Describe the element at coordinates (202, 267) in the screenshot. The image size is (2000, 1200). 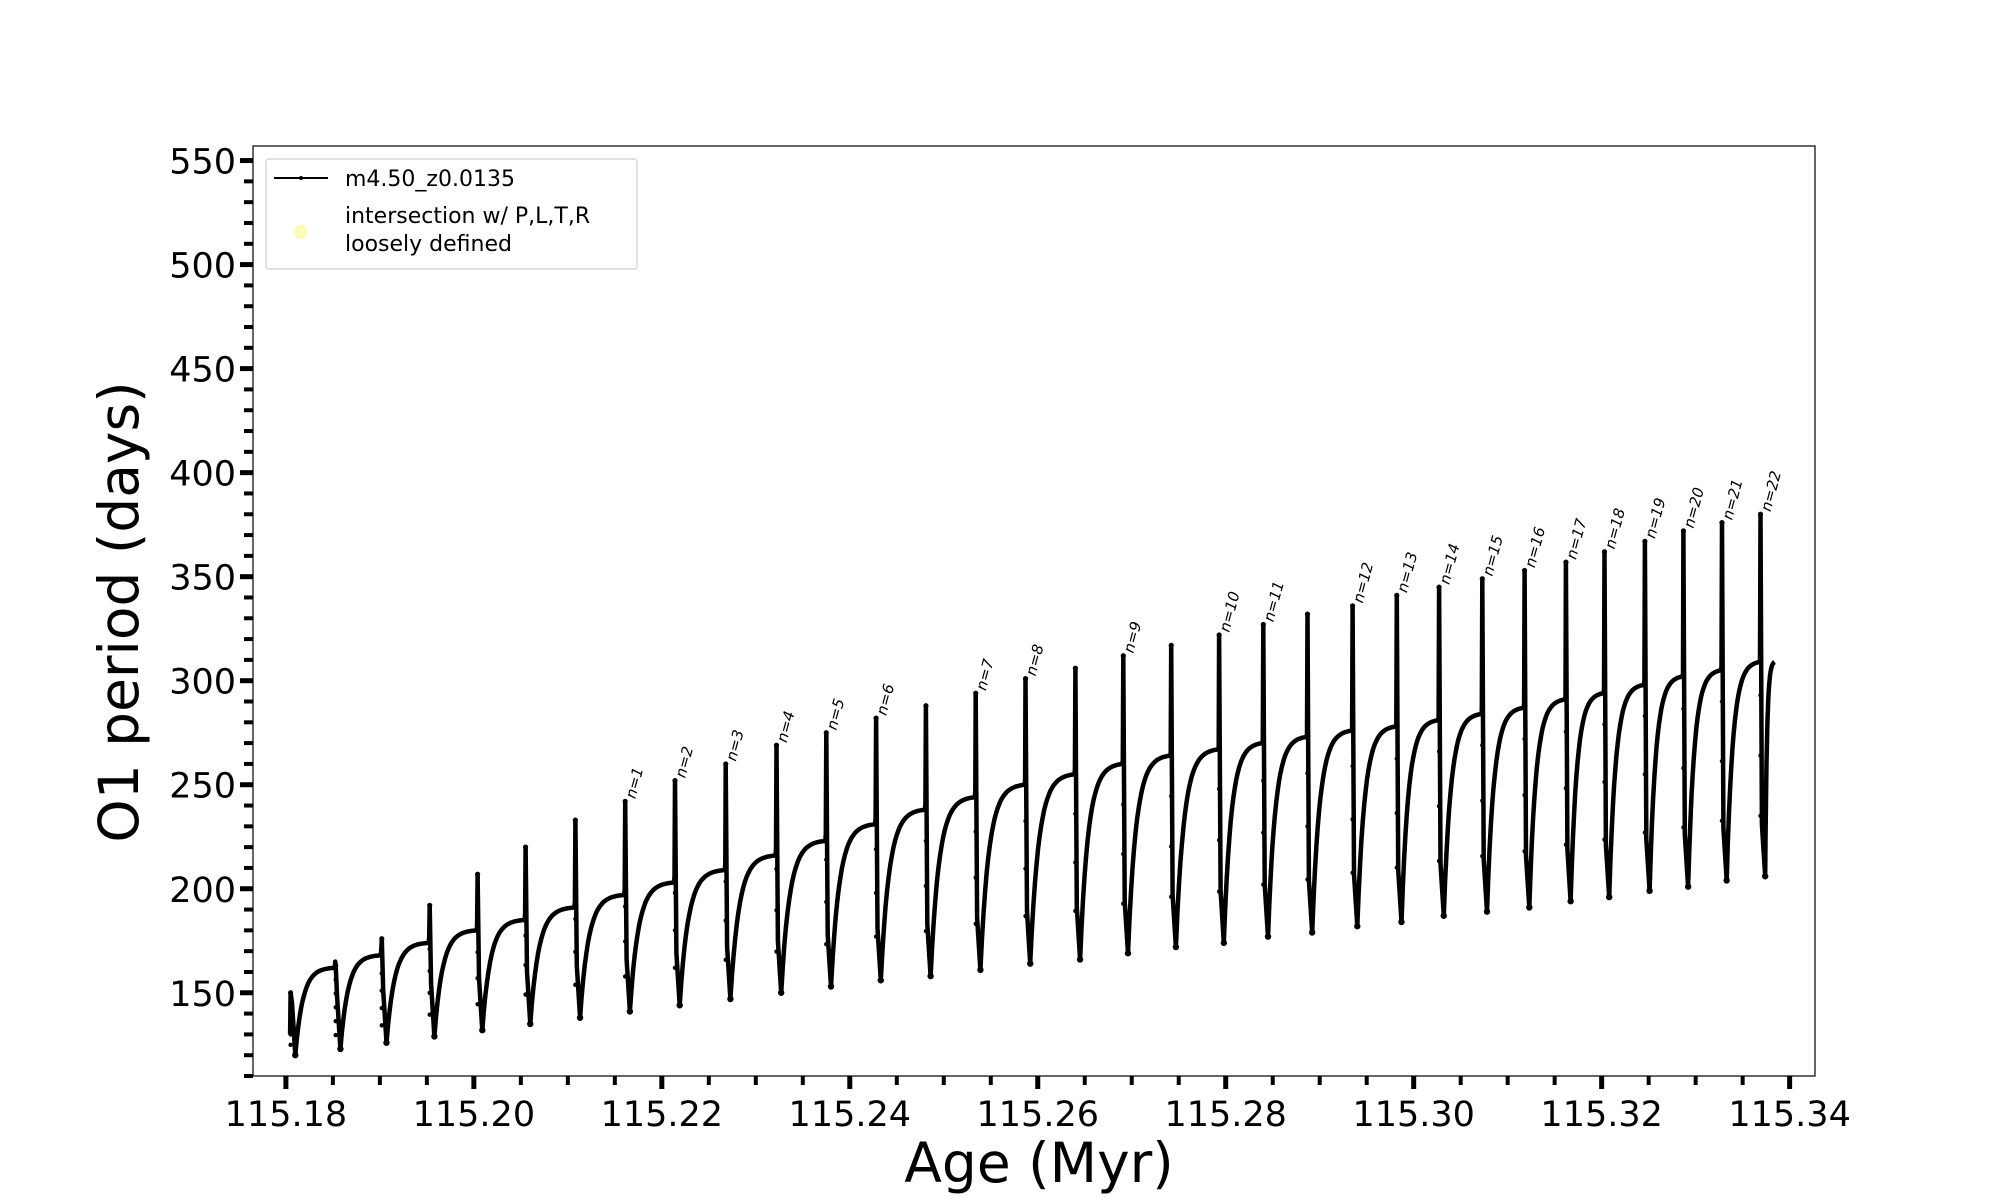
I see `y-tick-label: 500` at that location.